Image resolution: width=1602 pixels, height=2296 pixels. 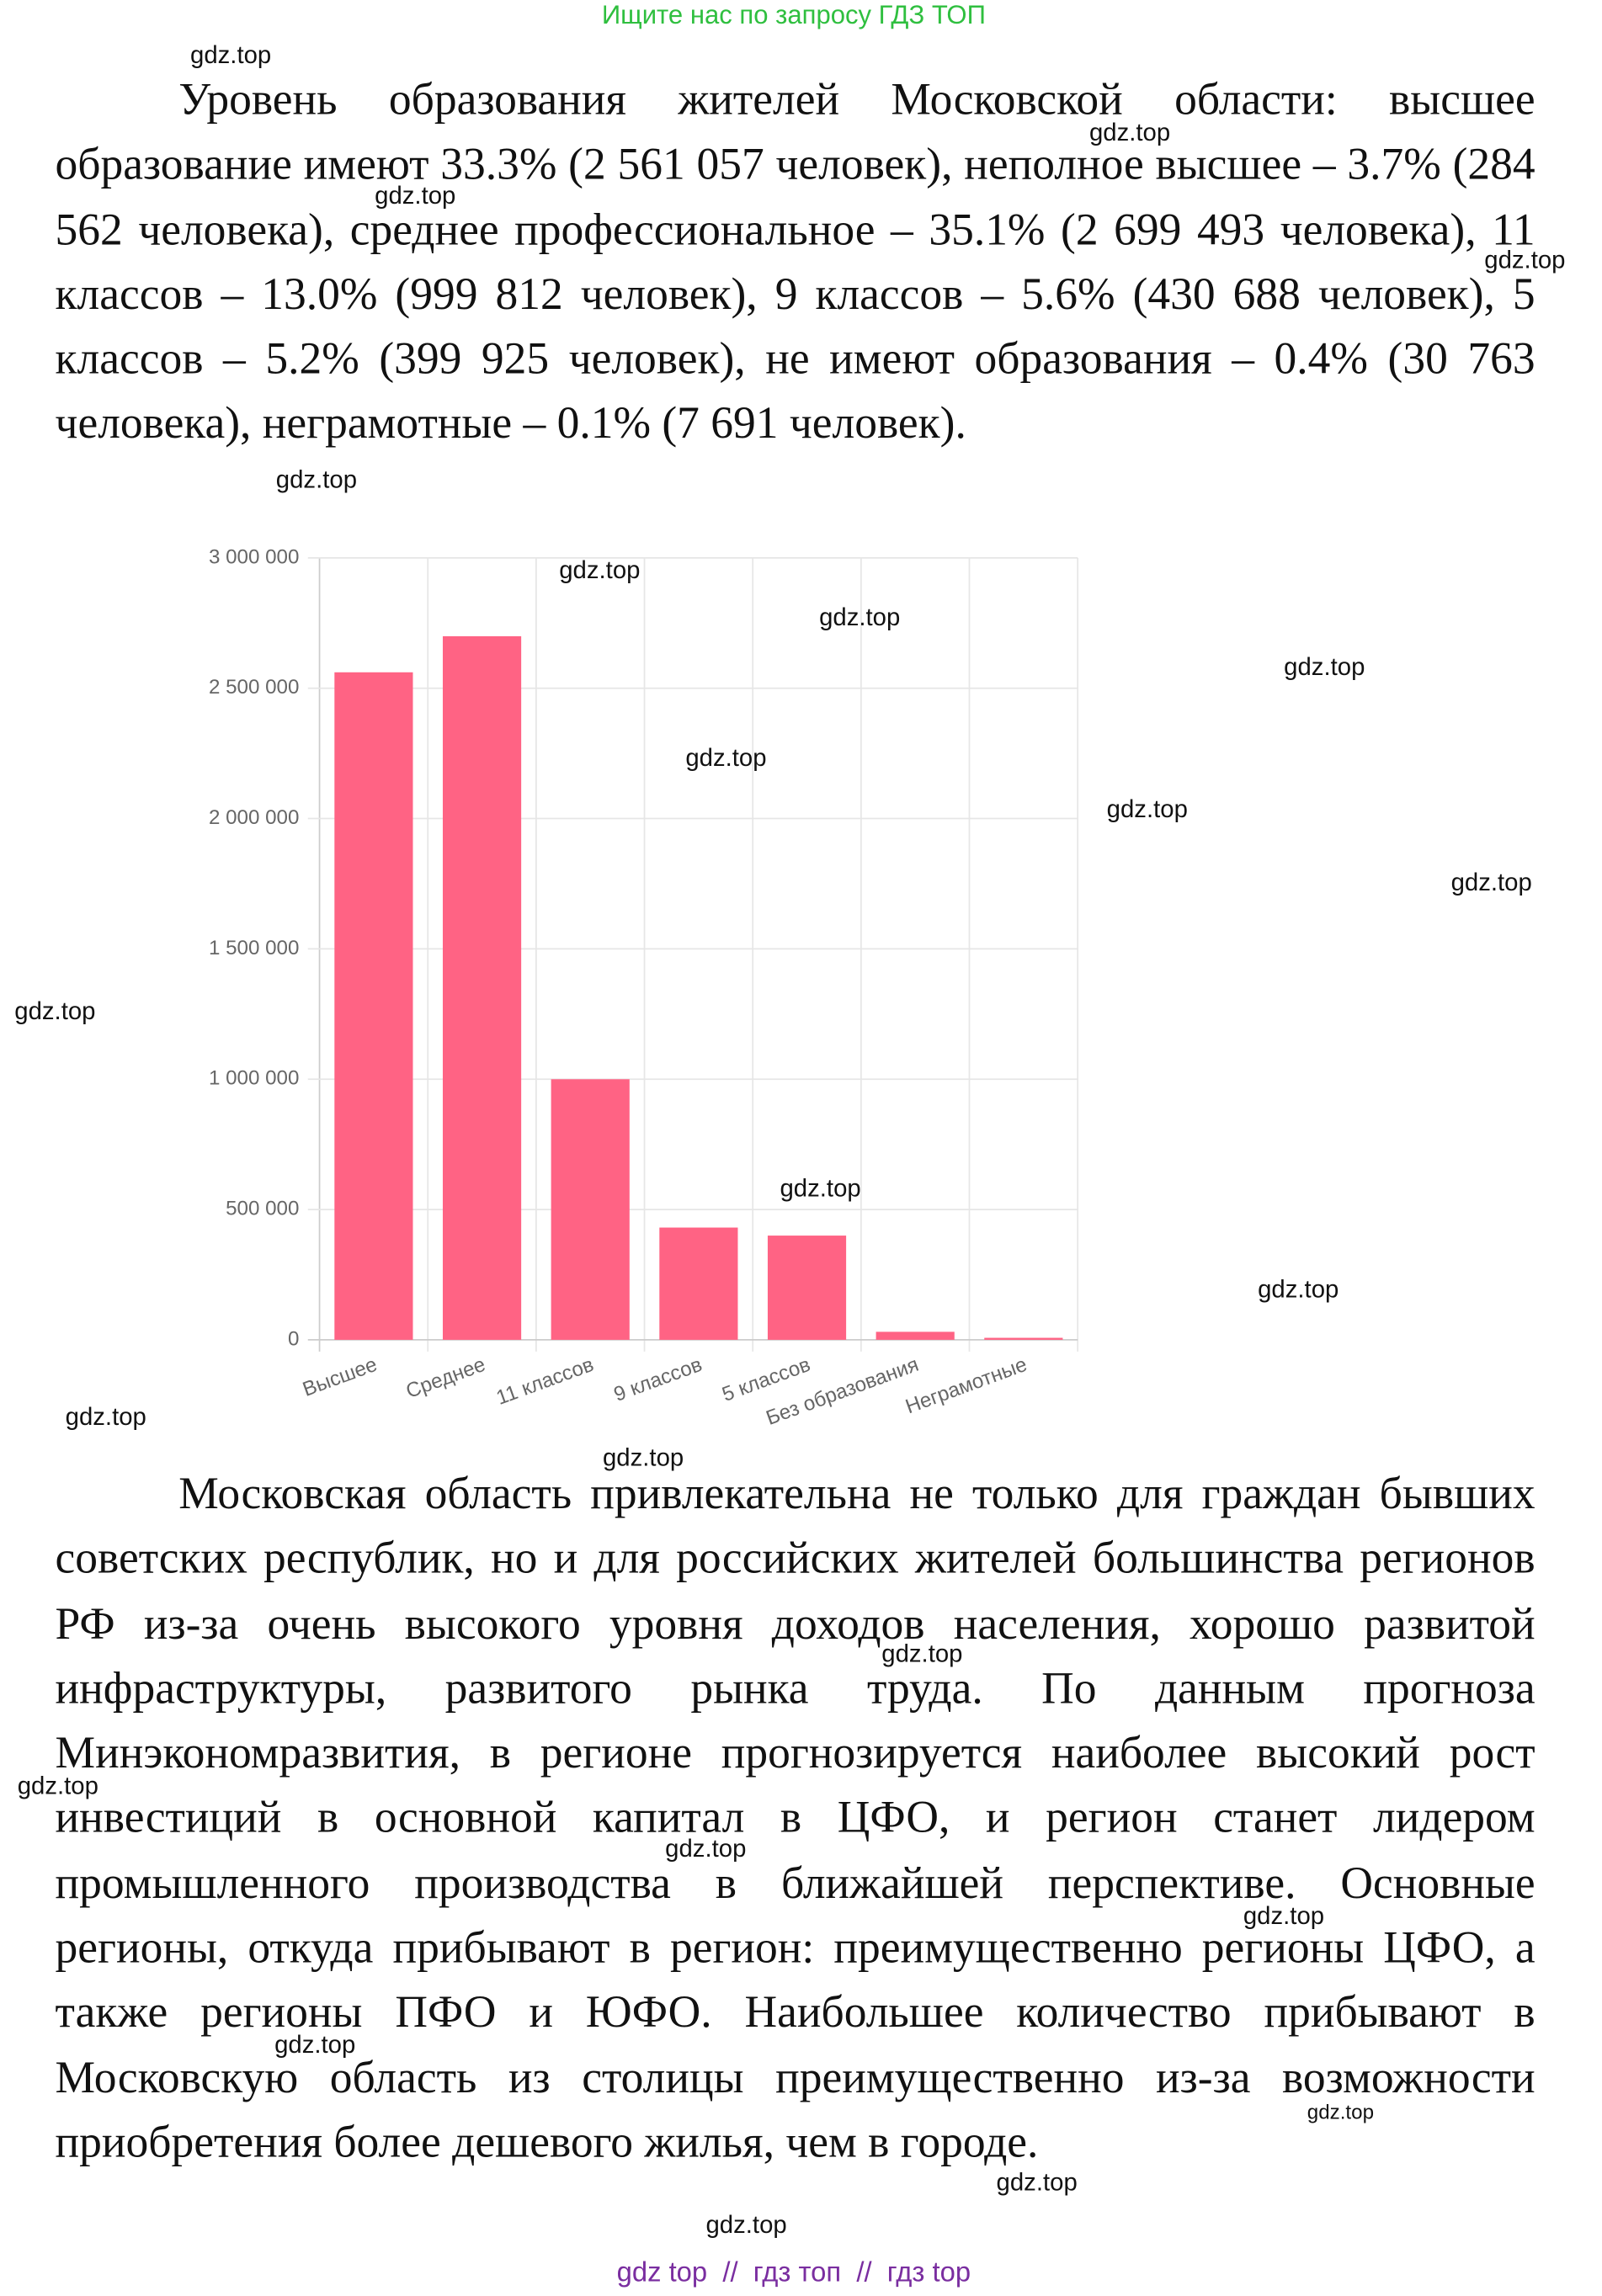 I want to click on y-tick-label: 1 500 000, so click(x=254, y=948).